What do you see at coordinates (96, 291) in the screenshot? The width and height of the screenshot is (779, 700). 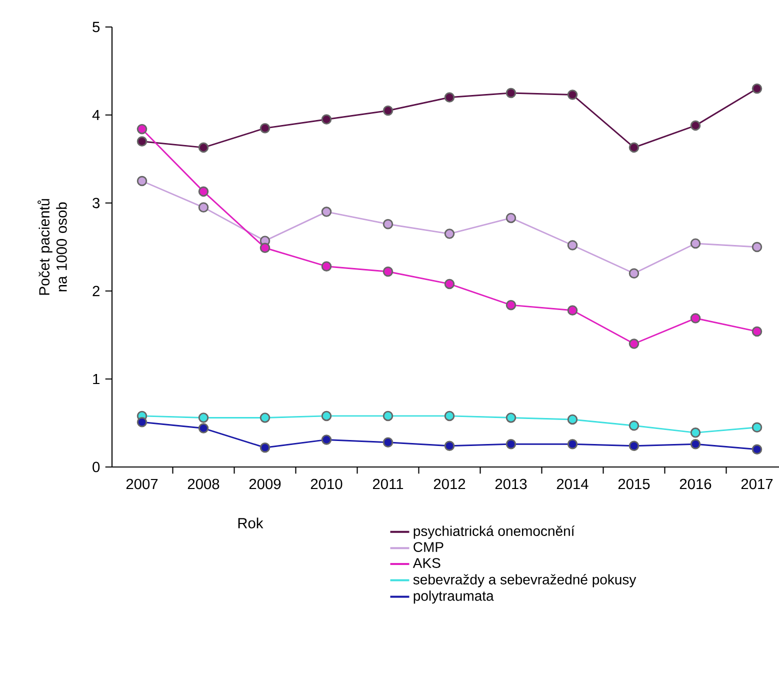 I see `y-tick-label: 2` at bounding box center [96, 291].